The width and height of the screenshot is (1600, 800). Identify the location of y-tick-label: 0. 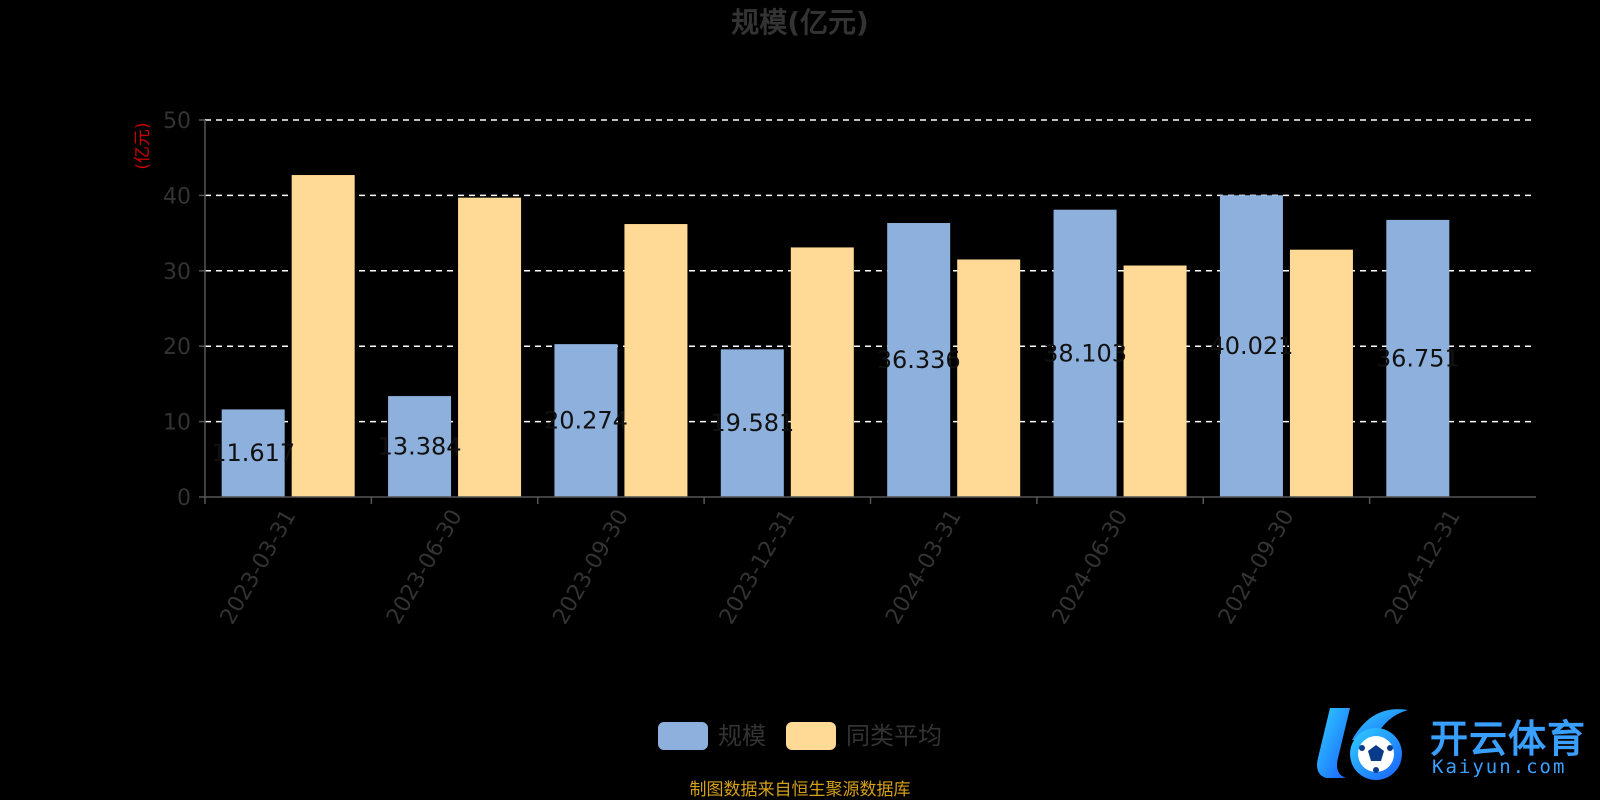
(184, 498).